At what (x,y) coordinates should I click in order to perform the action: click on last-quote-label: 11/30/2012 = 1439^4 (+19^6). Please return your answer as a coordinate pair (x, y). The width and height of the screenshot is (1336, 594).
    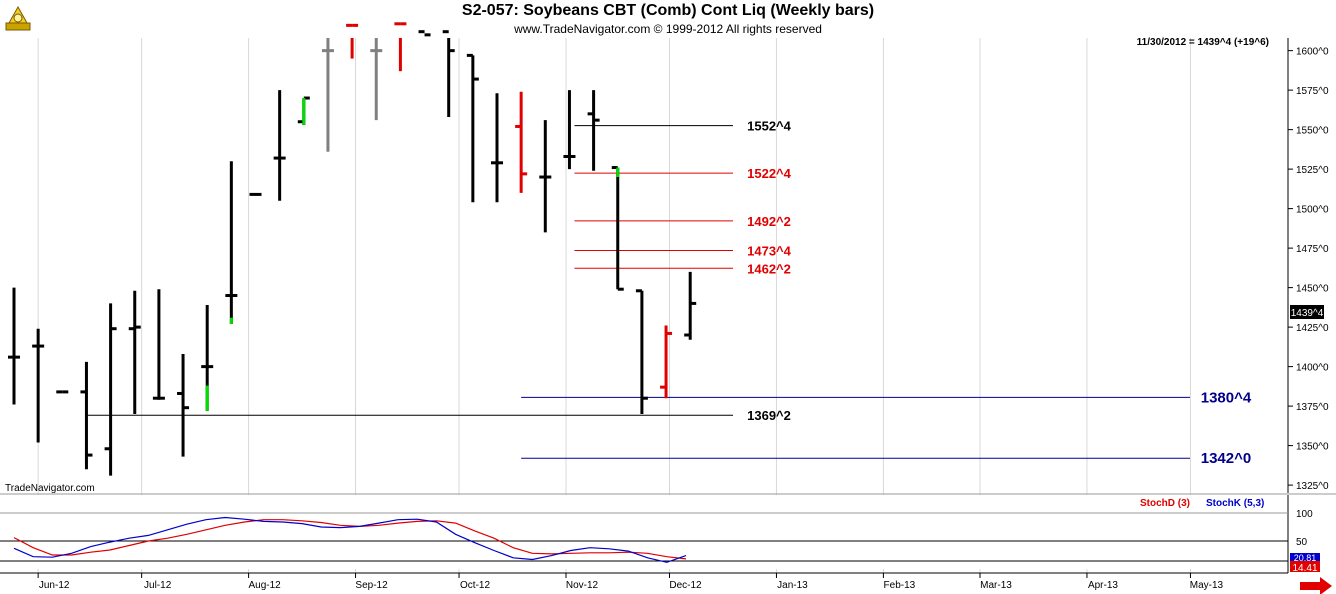
    Looking at the image, I should click on (1203, 42).